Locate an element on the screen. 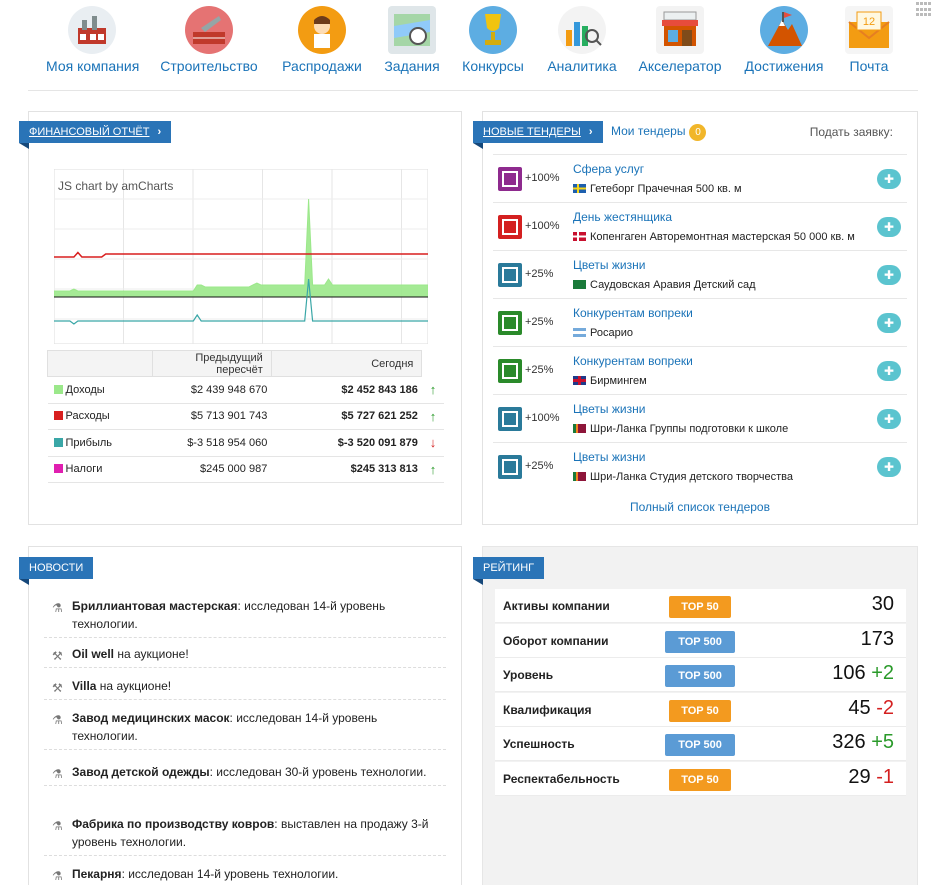 This screenshot has height=885, width=942. rating-label: Респектабельность is located at coordinates (561, 779).